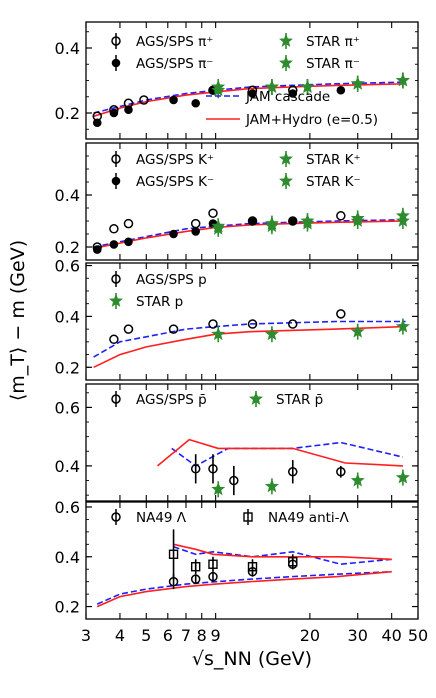 The image size is (436, 698). Describe the element at coordinates (171, 280) in the screenshot. I see `legend-label: AGS/SPS p` at that location.